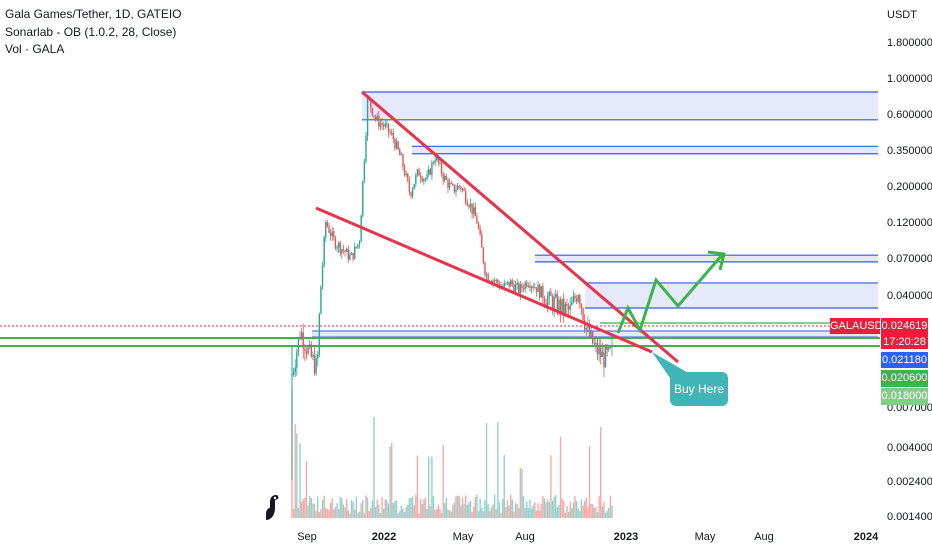  What do you see at coordinates (91, 32) in the screenshot?
I see `indicator-label: Sonarlab - OB (1.0.2, 28, Close)` at bounding box center [91, 32].